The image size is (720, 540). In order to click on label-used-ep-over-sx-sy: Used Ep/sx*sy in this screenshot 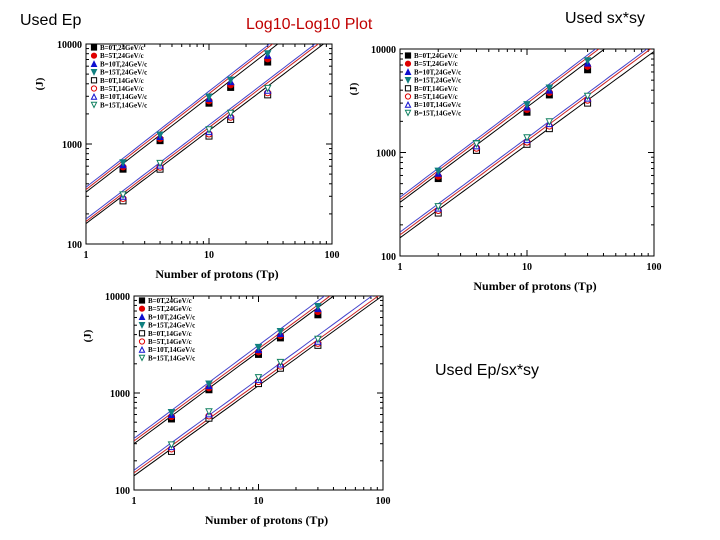, I will do `click(487, 370)`.